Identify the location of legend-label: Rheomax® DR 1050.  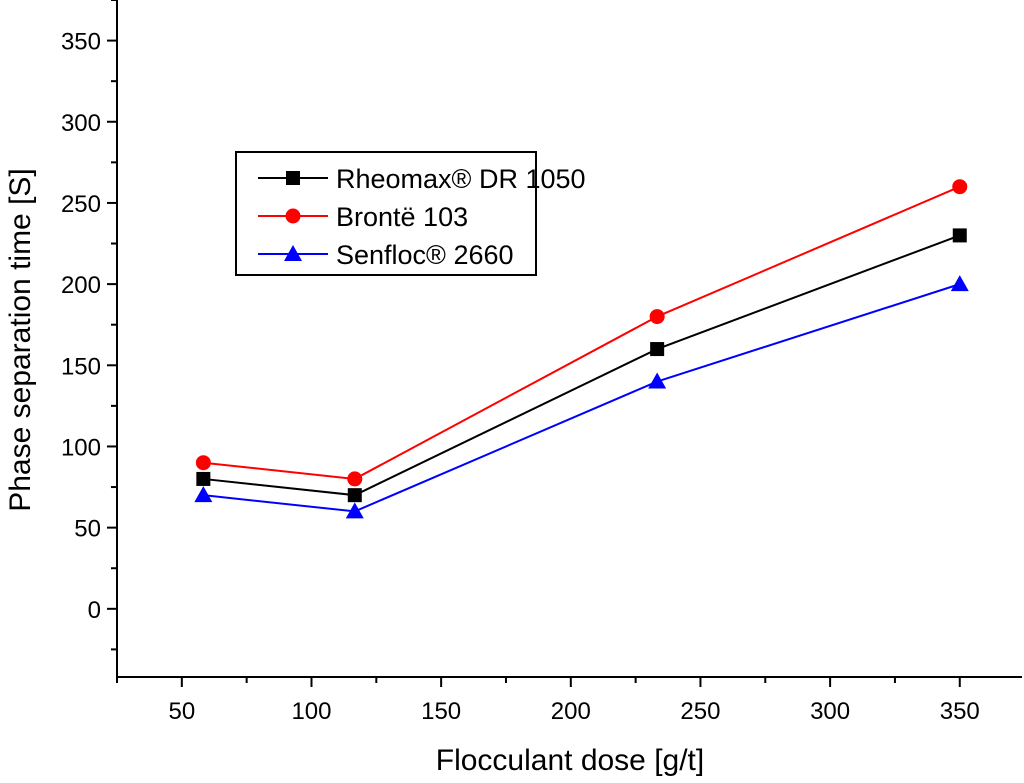
(461, 179).